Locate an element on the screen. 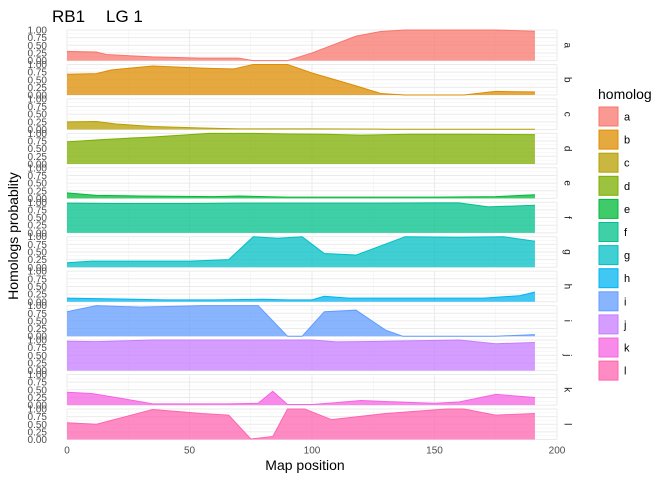 The height and width of the screenshot is (480, 672). facet-panel-a: 0.000.250.500.751.00a is located at coordinates (300, 47).